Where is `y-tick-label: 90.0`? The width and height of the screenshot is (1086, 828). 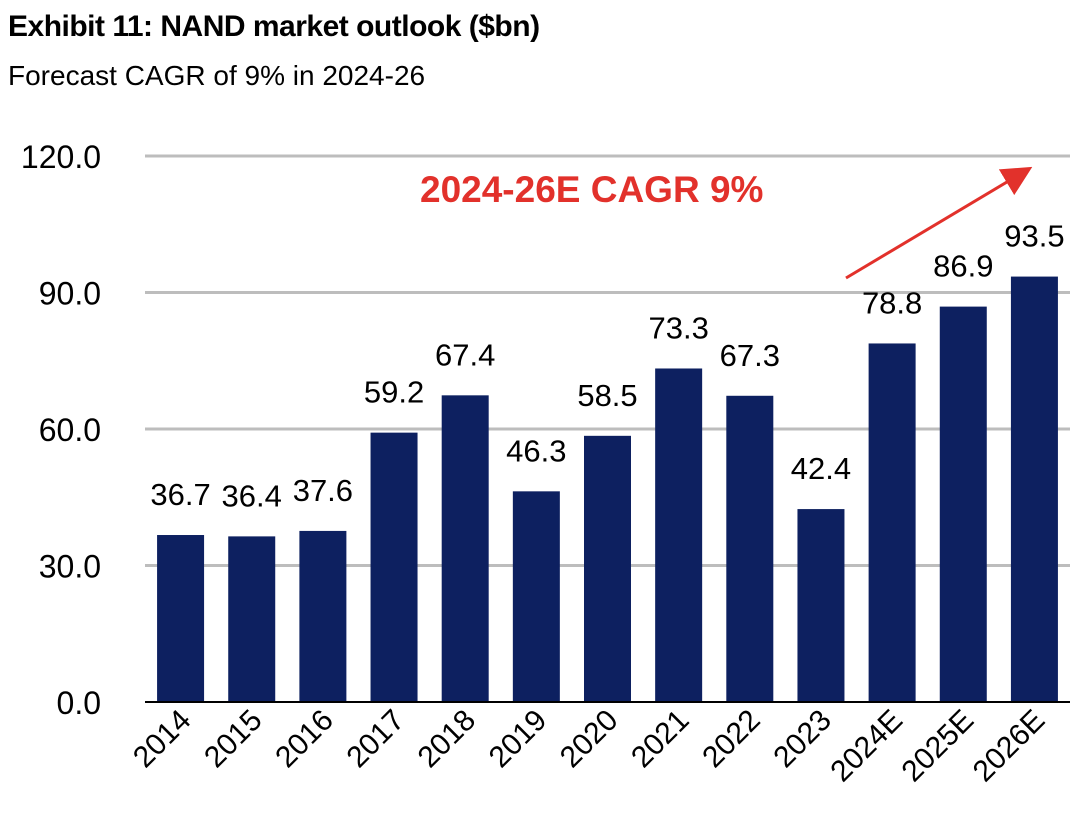 y-tick-label: 90.0 is located at coordinates (70, 294).